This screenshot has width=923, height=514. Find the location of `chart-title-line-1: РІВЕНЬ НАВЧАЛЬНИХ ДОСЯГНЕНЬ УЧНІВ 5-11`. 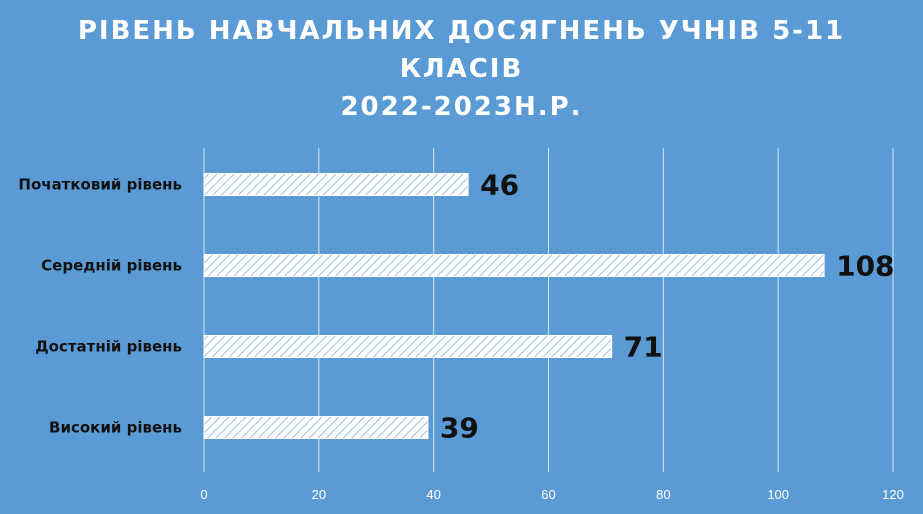

chart-title-line-1: РІВЕНЬ НАВЧАЛЬНИХ ДОСЯГНЕНЬ УЧНІВ 5-11 is located at coordinates (461, 31).